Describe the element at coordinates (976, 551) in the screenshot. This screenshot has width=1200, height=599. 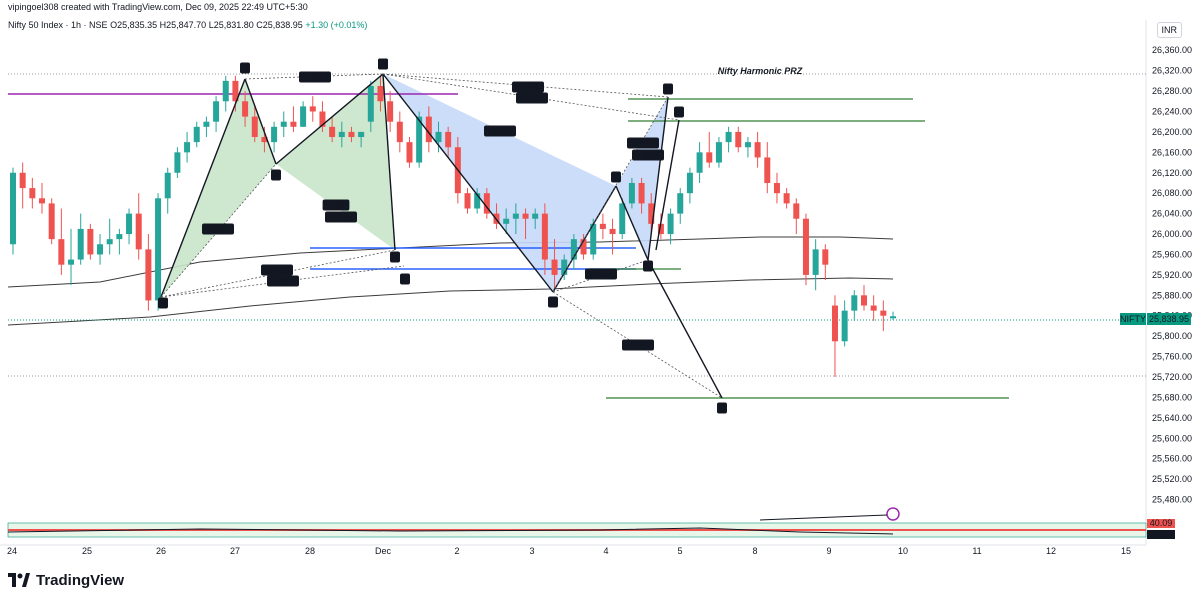
I see `x-tick-label: 11` at that location.